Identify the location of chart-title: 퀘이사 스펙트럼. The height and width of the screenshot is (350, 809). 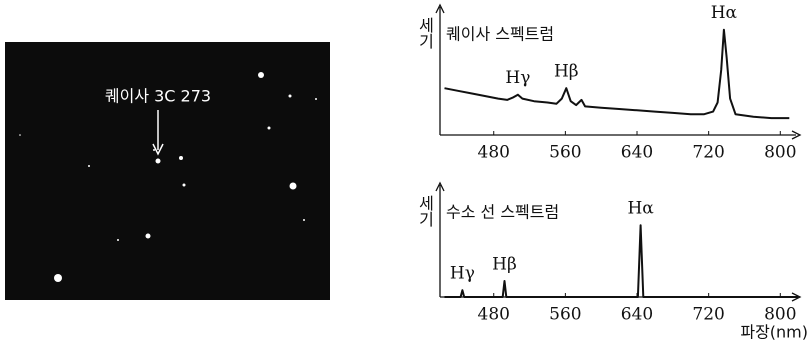
(500, 34).